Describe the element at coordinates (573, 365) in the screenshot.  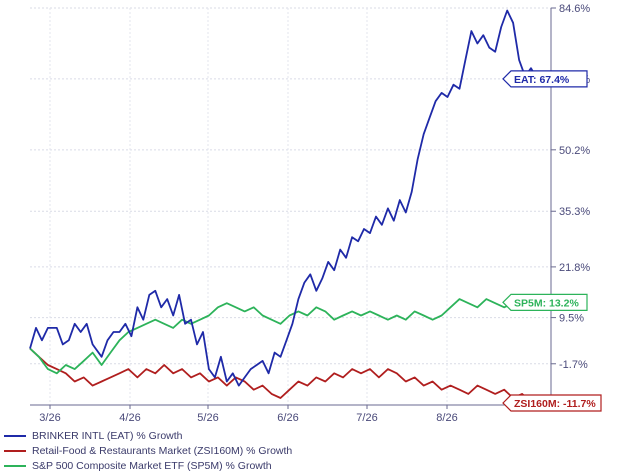
I see `y-tick-label: -1.7%` at that location.